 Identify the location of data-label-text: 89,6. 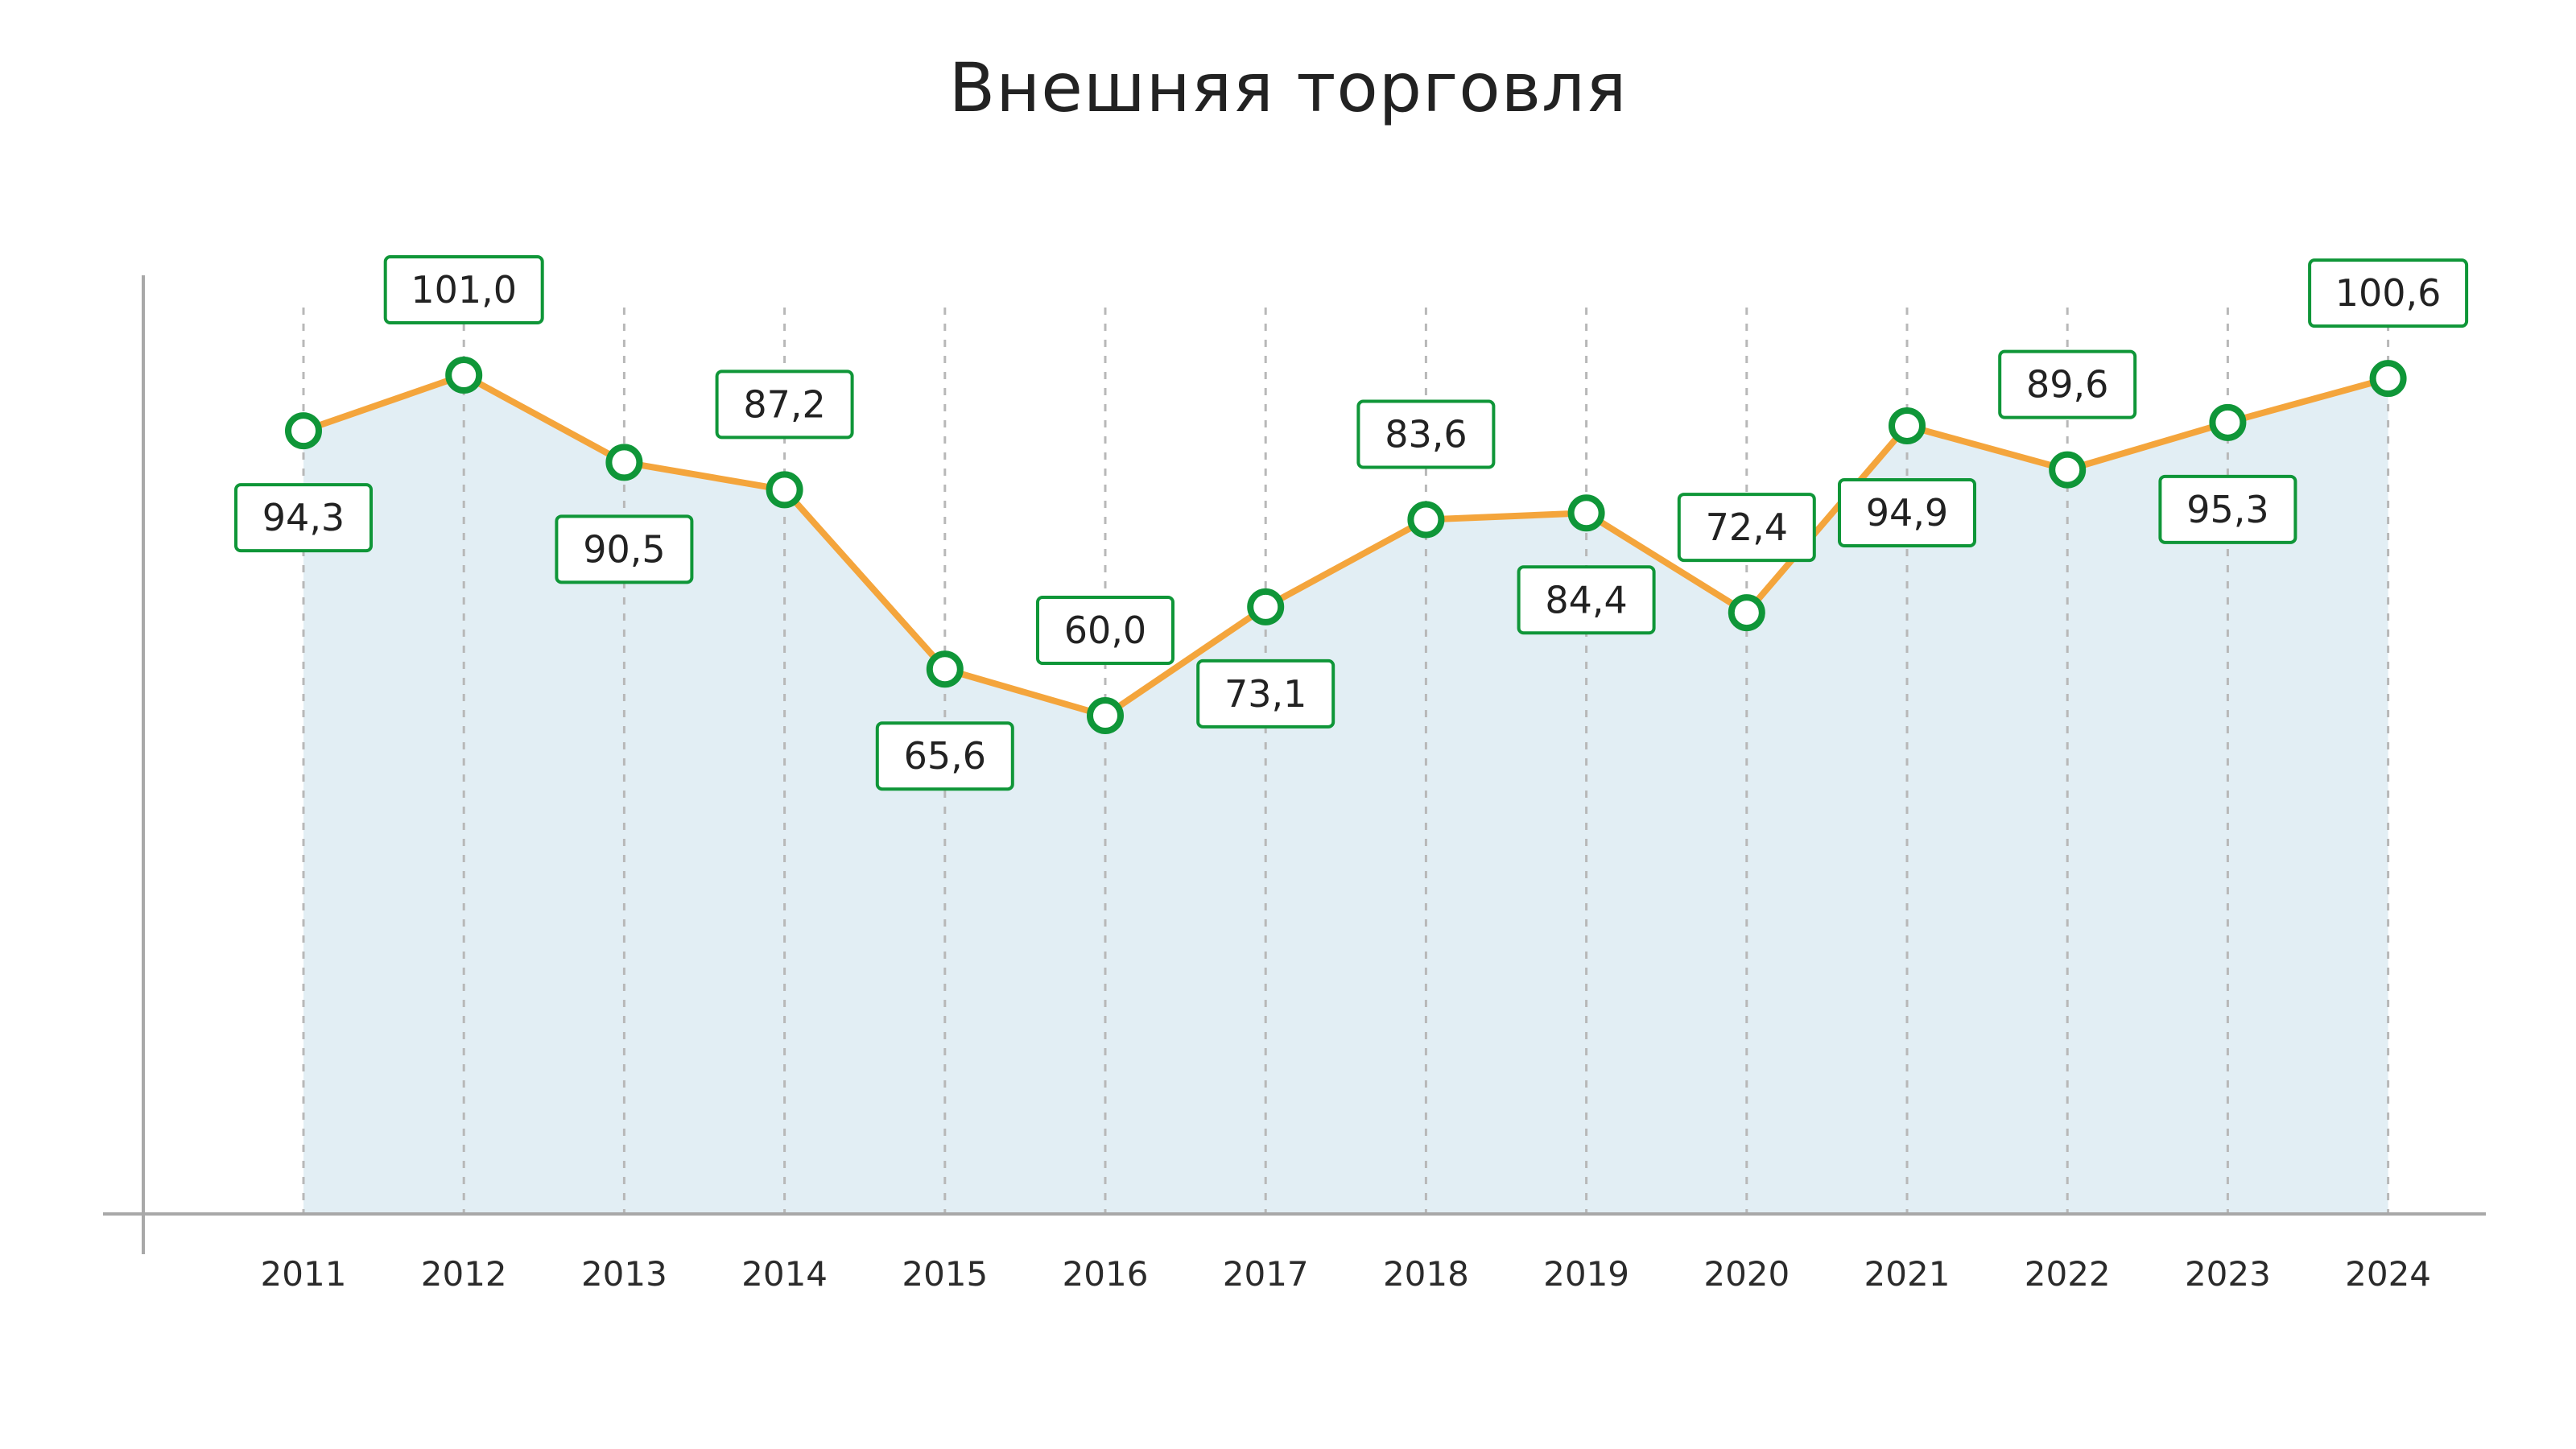
(2067, 385).